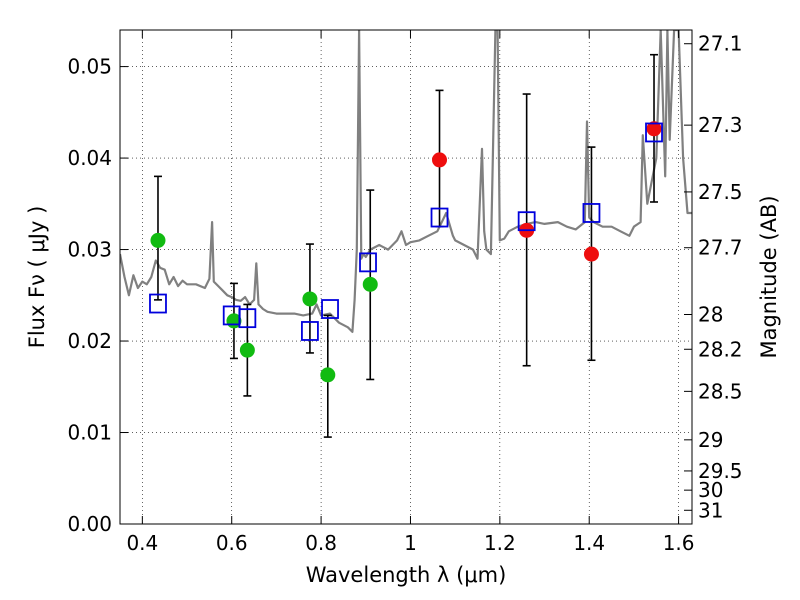 The width and height of the screenshot is (800, 600). I want to click on y-axis-ticks: 0.00 0.01 0.02 0.03 0.04 0.05, so click(97, 295).